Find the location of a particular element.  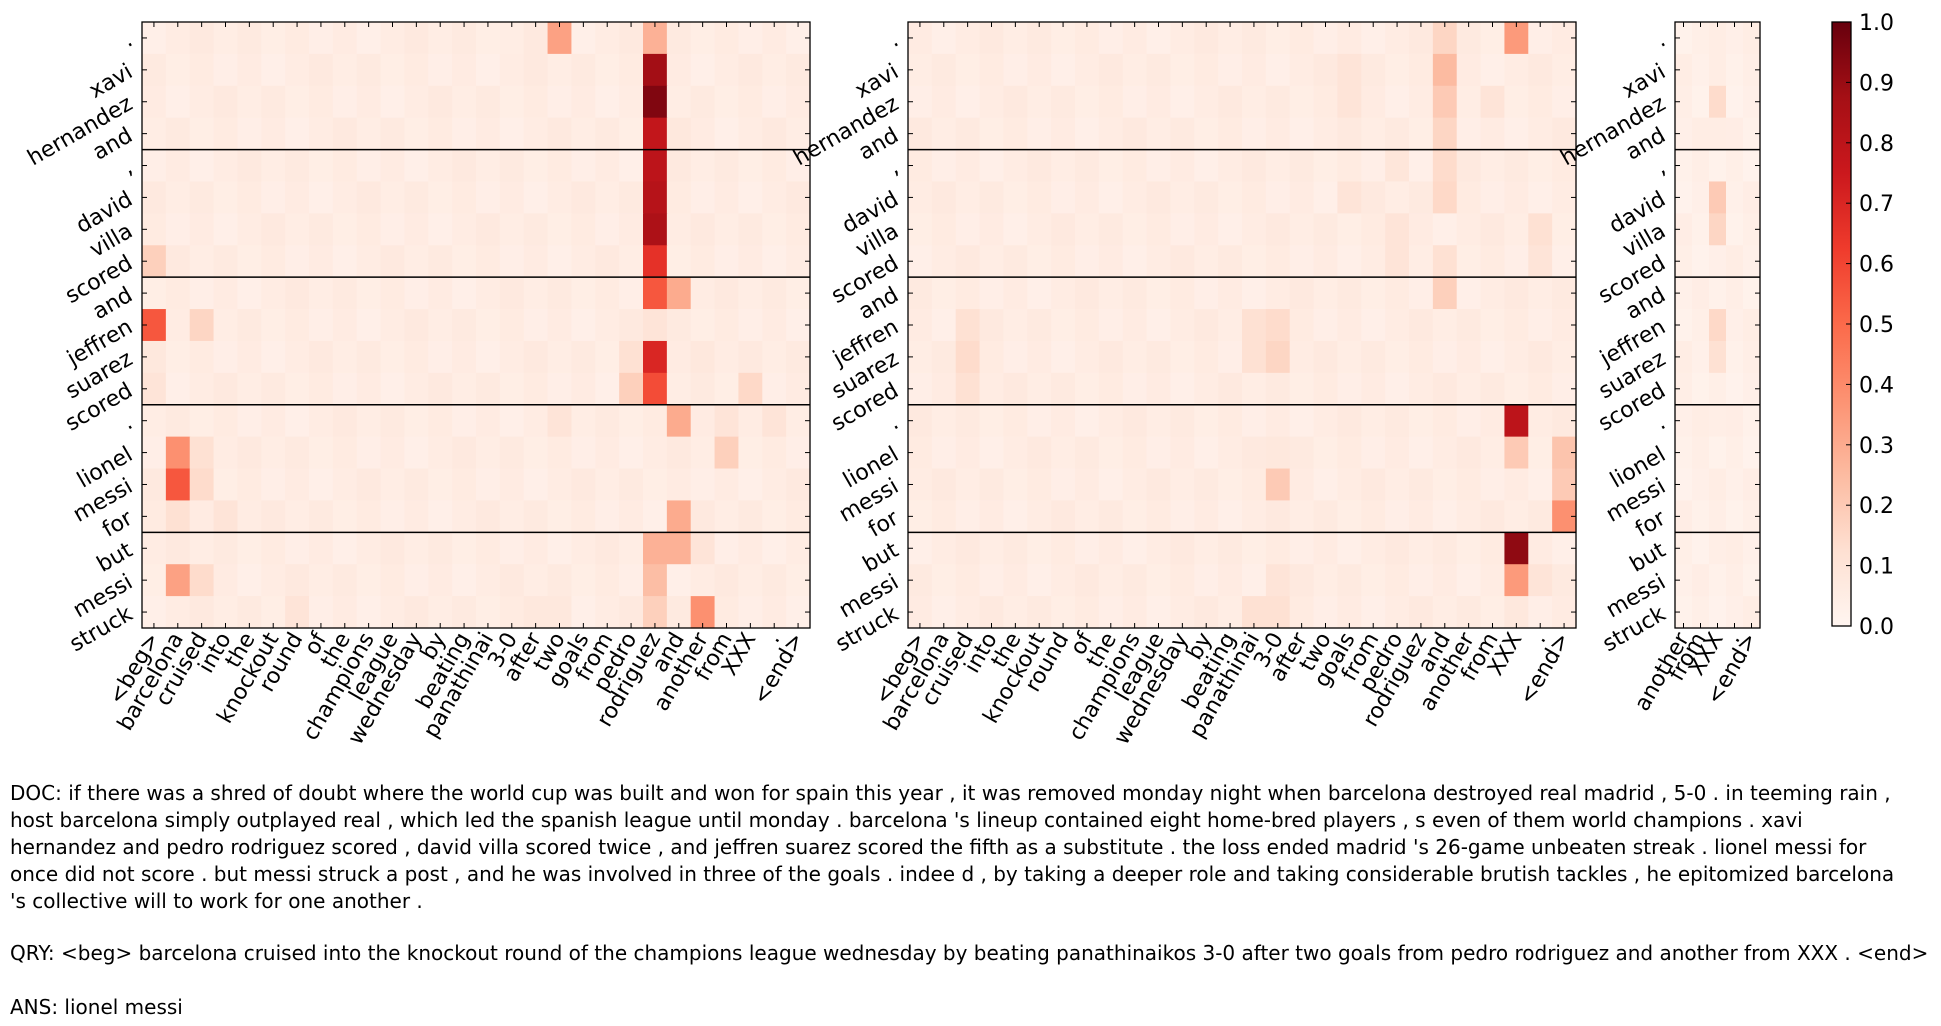

y-tick-label: , is located at coordinates (127, 167).